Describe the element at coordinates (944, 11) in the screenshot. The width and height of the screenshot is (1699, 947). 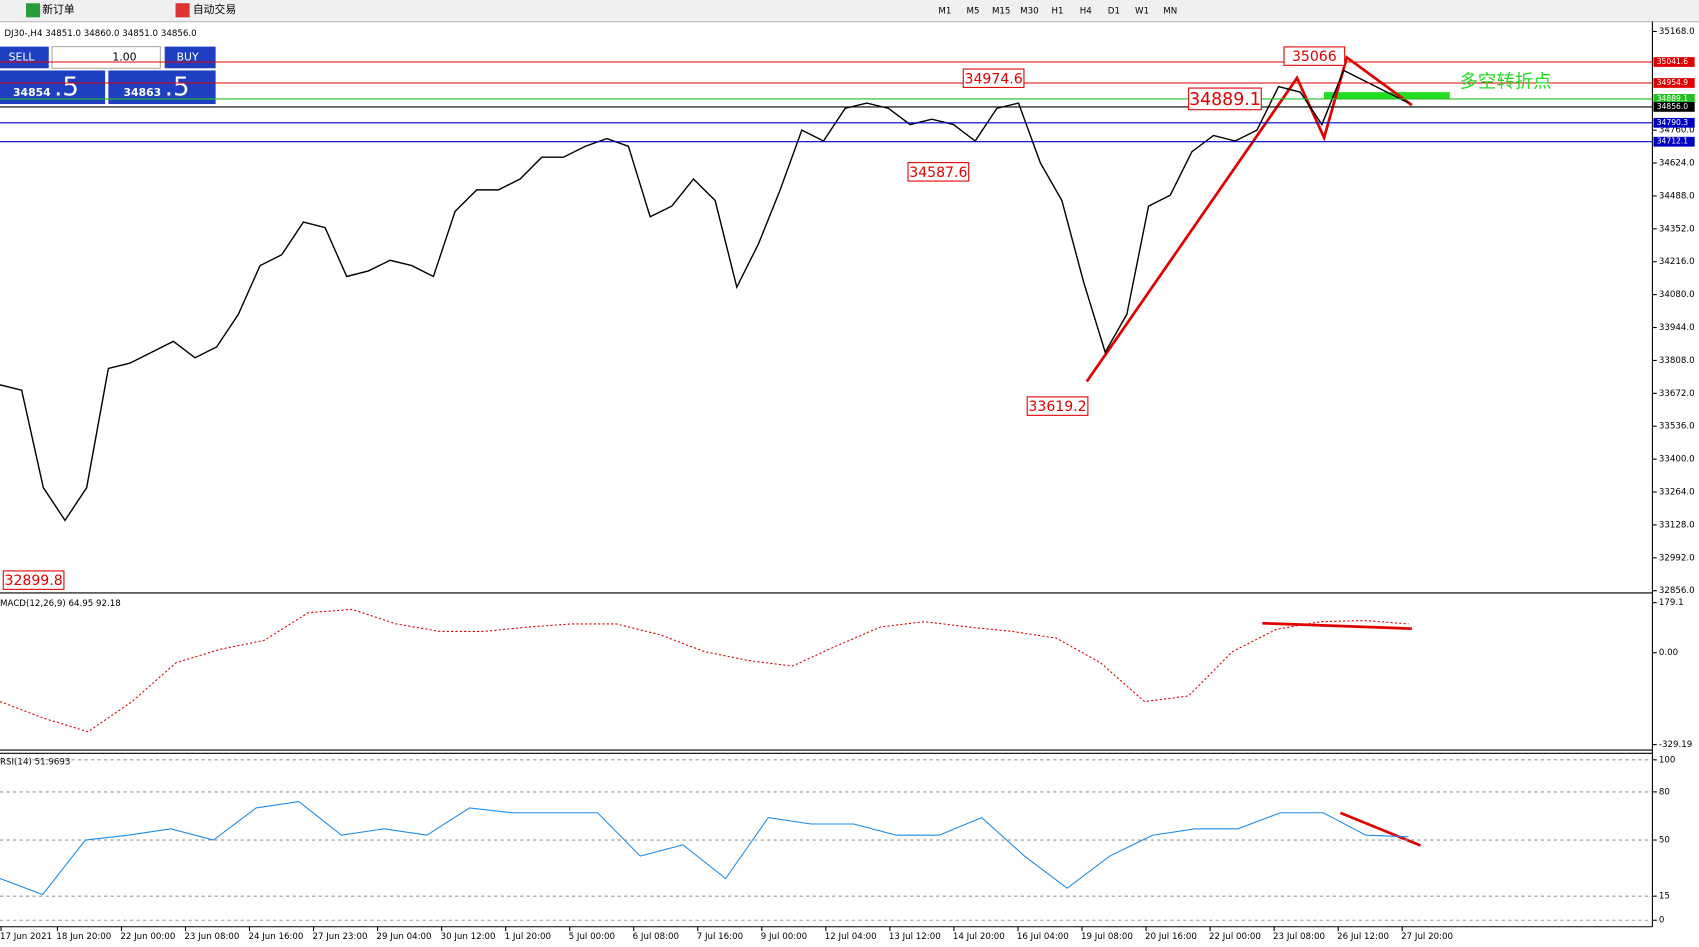
I see `timeframe-button: M1` at that location.